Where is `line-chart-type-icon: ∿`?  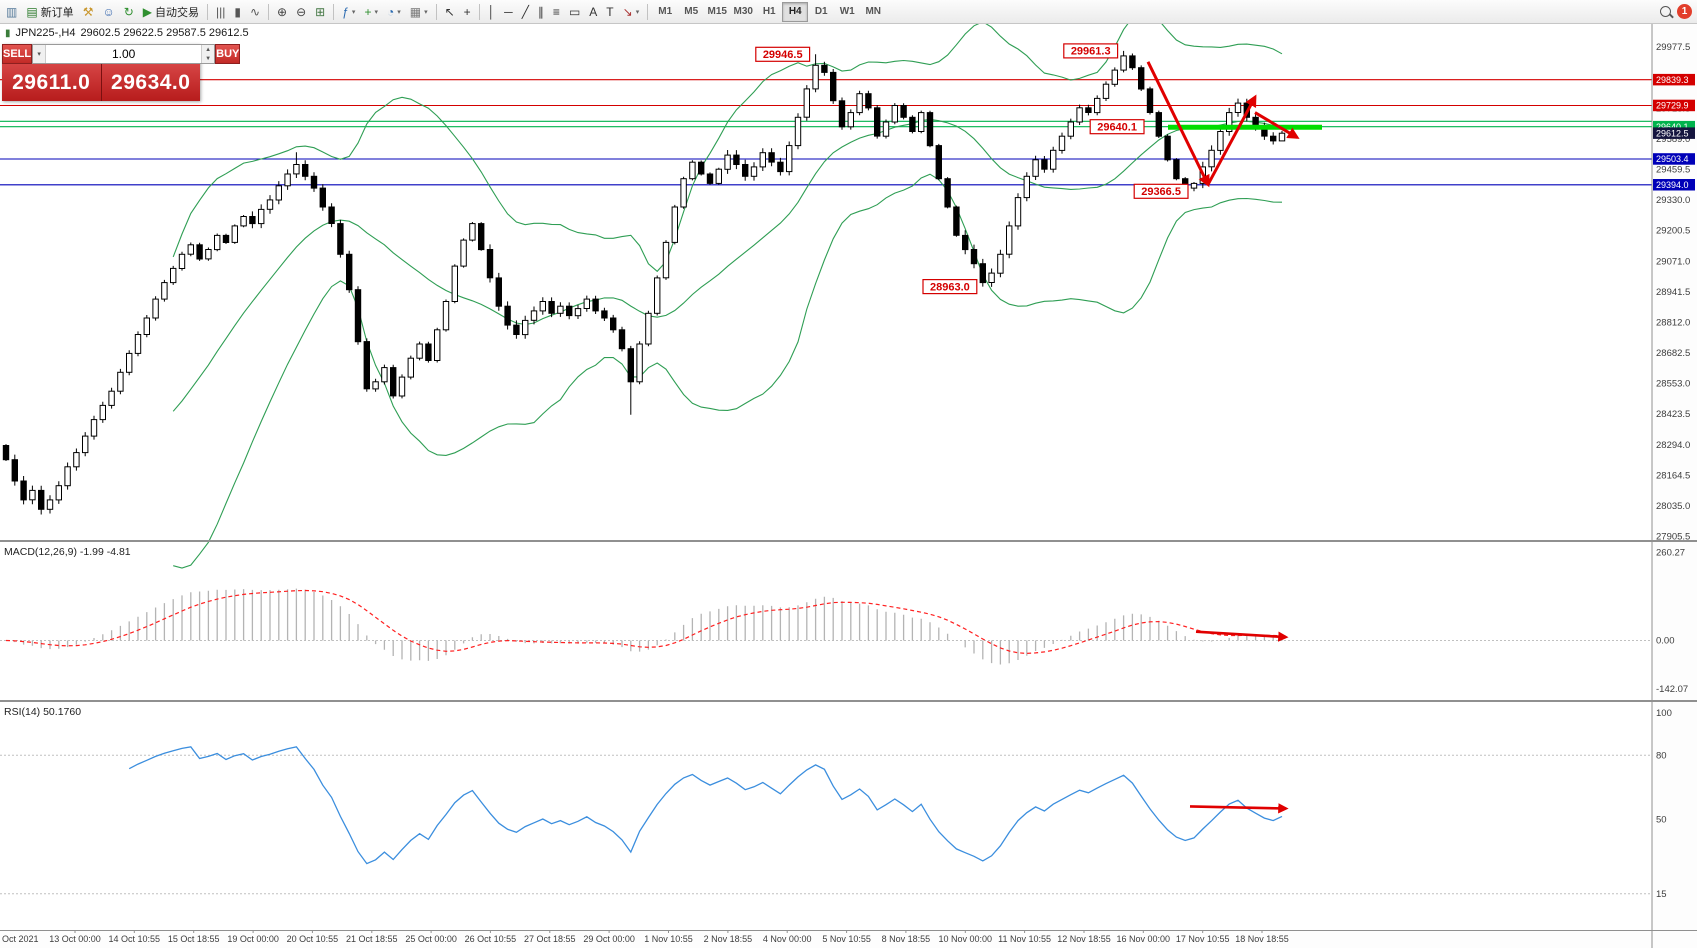 line-chart-type-icon: ∿ is located at coordinates (255, 11).